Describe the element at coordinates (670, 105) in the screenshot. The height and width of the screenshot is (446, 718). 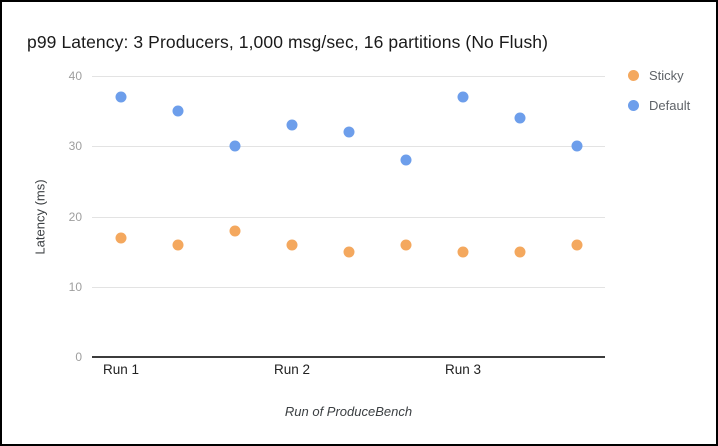
I see `legend-label: Default` at that location.